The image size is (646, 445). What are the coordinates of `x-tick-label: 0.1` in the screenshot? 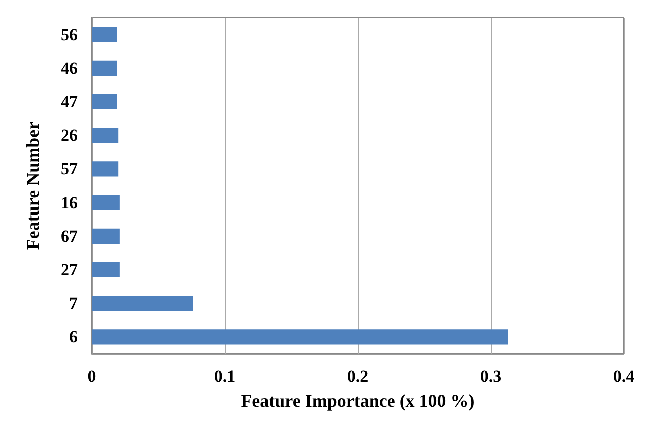 It's located at (225, 376).